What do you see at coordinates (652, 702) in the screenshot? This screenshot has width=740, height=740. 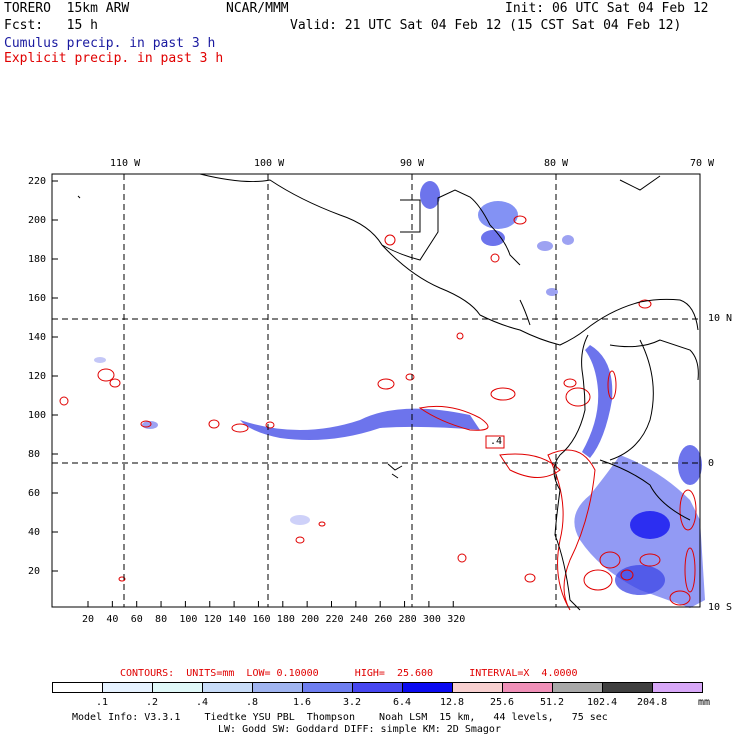 I see `colorbar-label: 204.8` at bounding box center [652, 702].